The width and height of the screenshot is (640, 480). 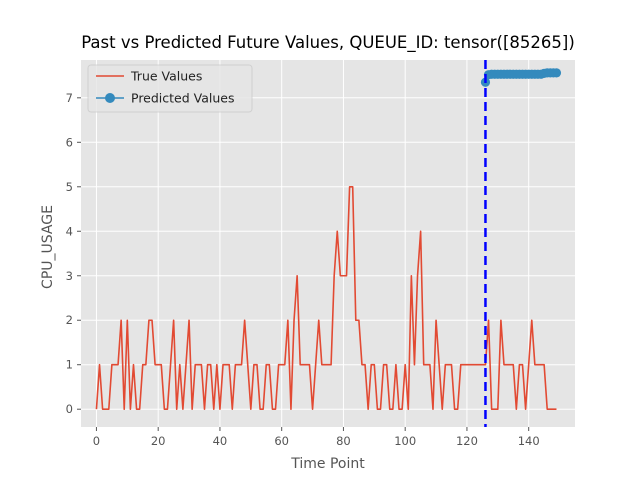 I want to click on y-tick-label: 6, so click(x=69, y=142).